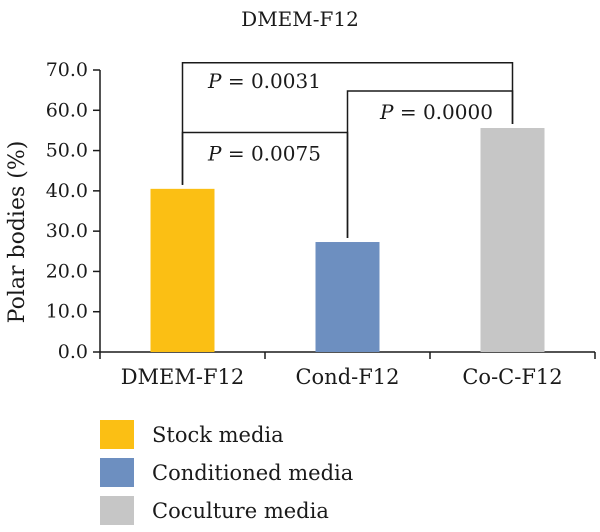 This screenshot has width=600, height=532. What do you see at coordinates (240, 510) in the screenshot?
I see `legend-label-coculture-media: Coculture media` at bounding box center [240, 510].